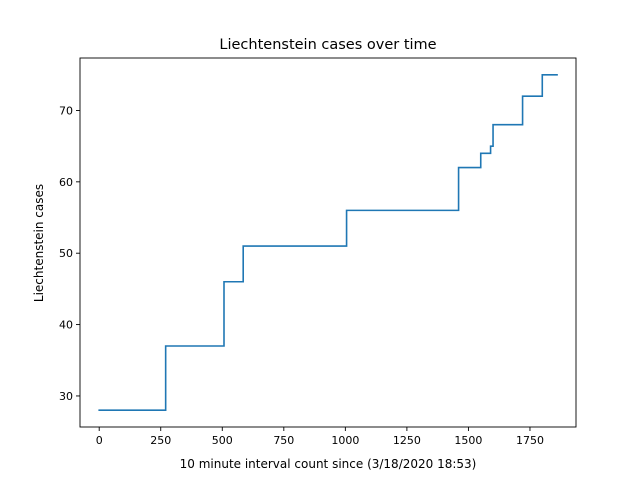  Describe the element at coordinates (222, 440) in the screenshot. I see `x-tick-label: 500` at that location.